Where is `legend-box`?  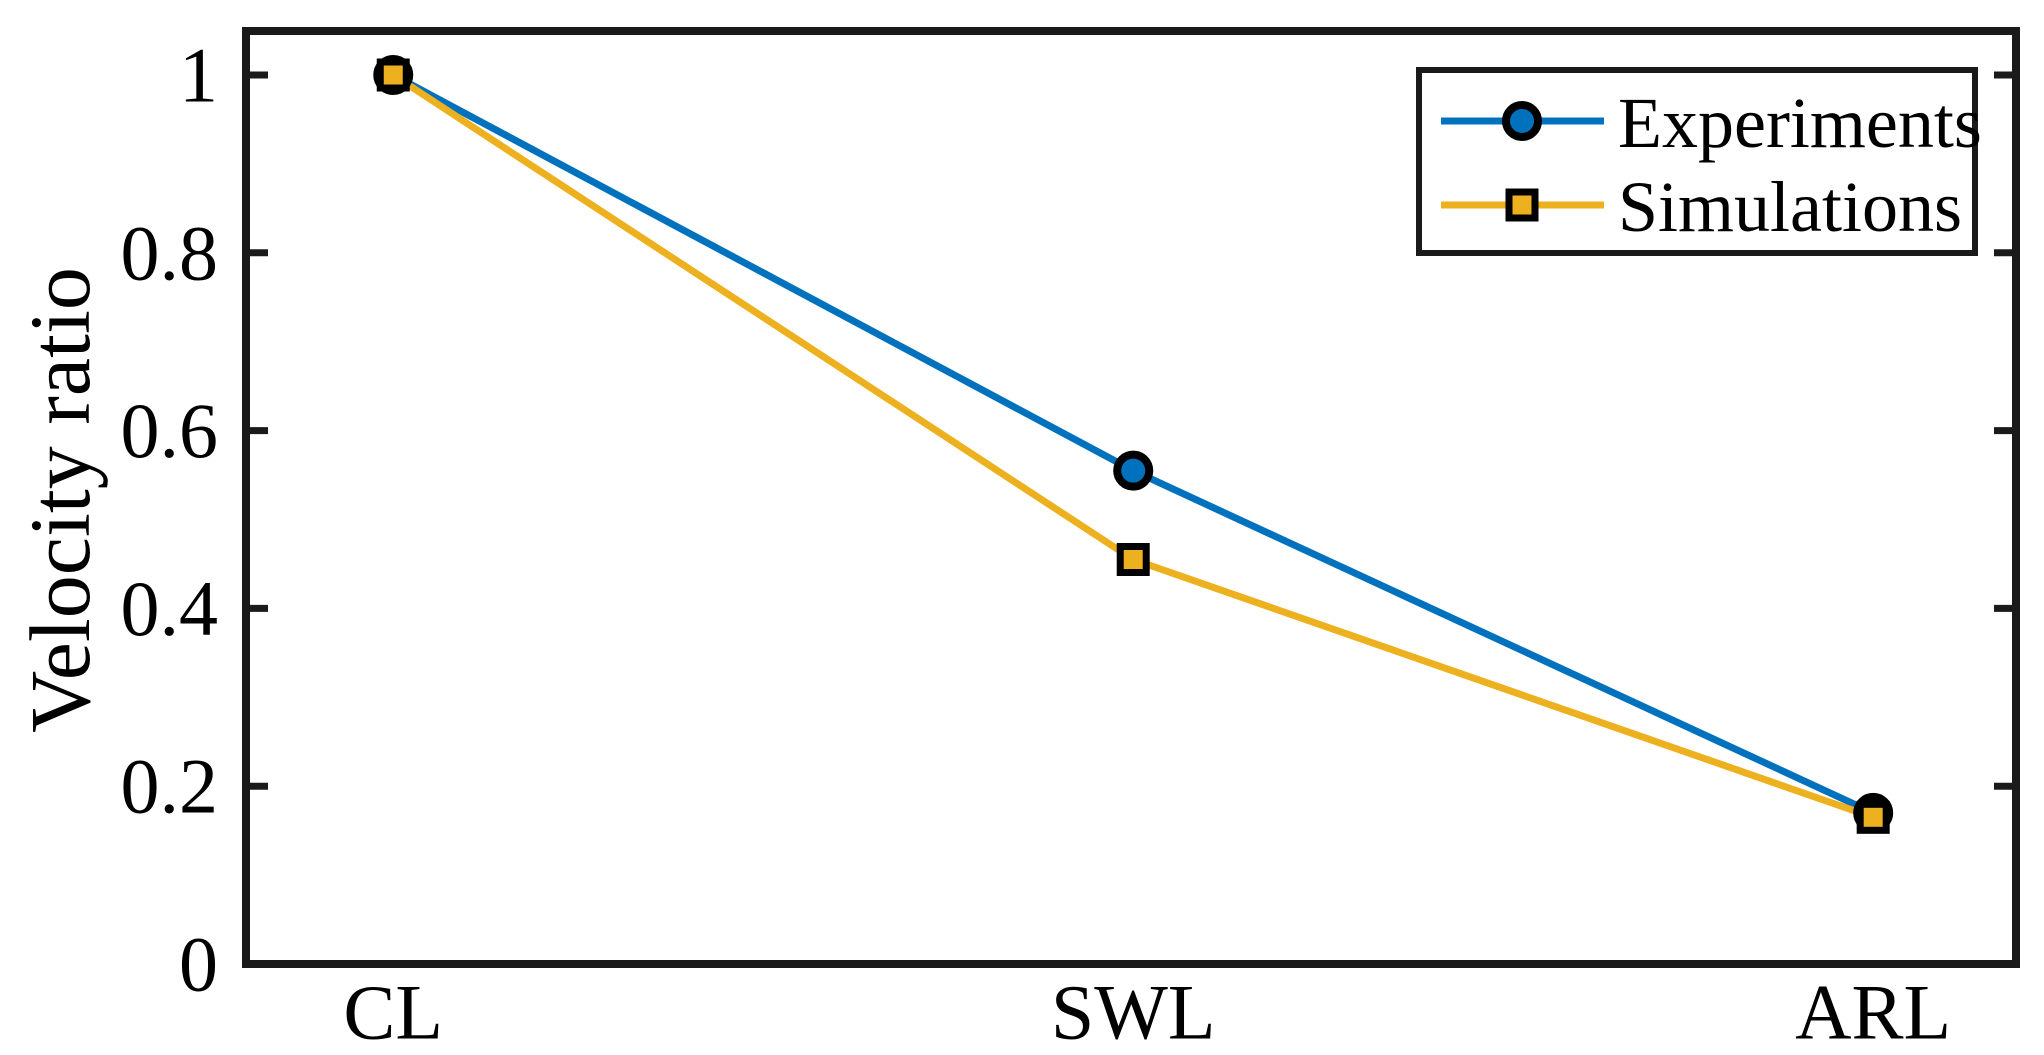
legend-box is located at coordinates (1697, 161).